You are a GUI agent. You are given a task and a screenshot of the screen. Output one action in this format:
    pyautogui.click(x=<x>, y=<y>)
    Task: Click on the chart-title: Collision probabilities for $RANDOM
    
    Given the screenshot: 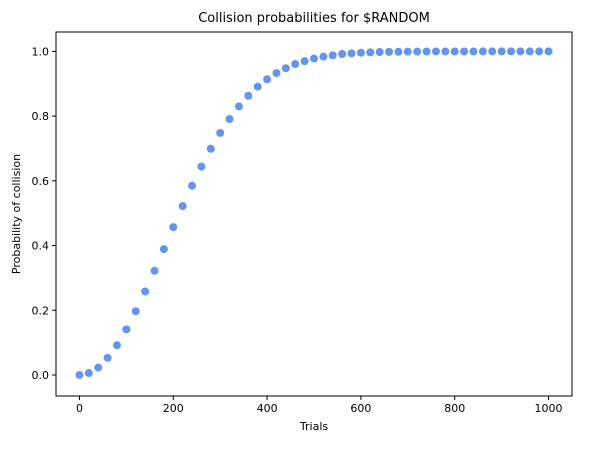 What is the action you would take?
    pyautogui.click(x=314, y=18)
    